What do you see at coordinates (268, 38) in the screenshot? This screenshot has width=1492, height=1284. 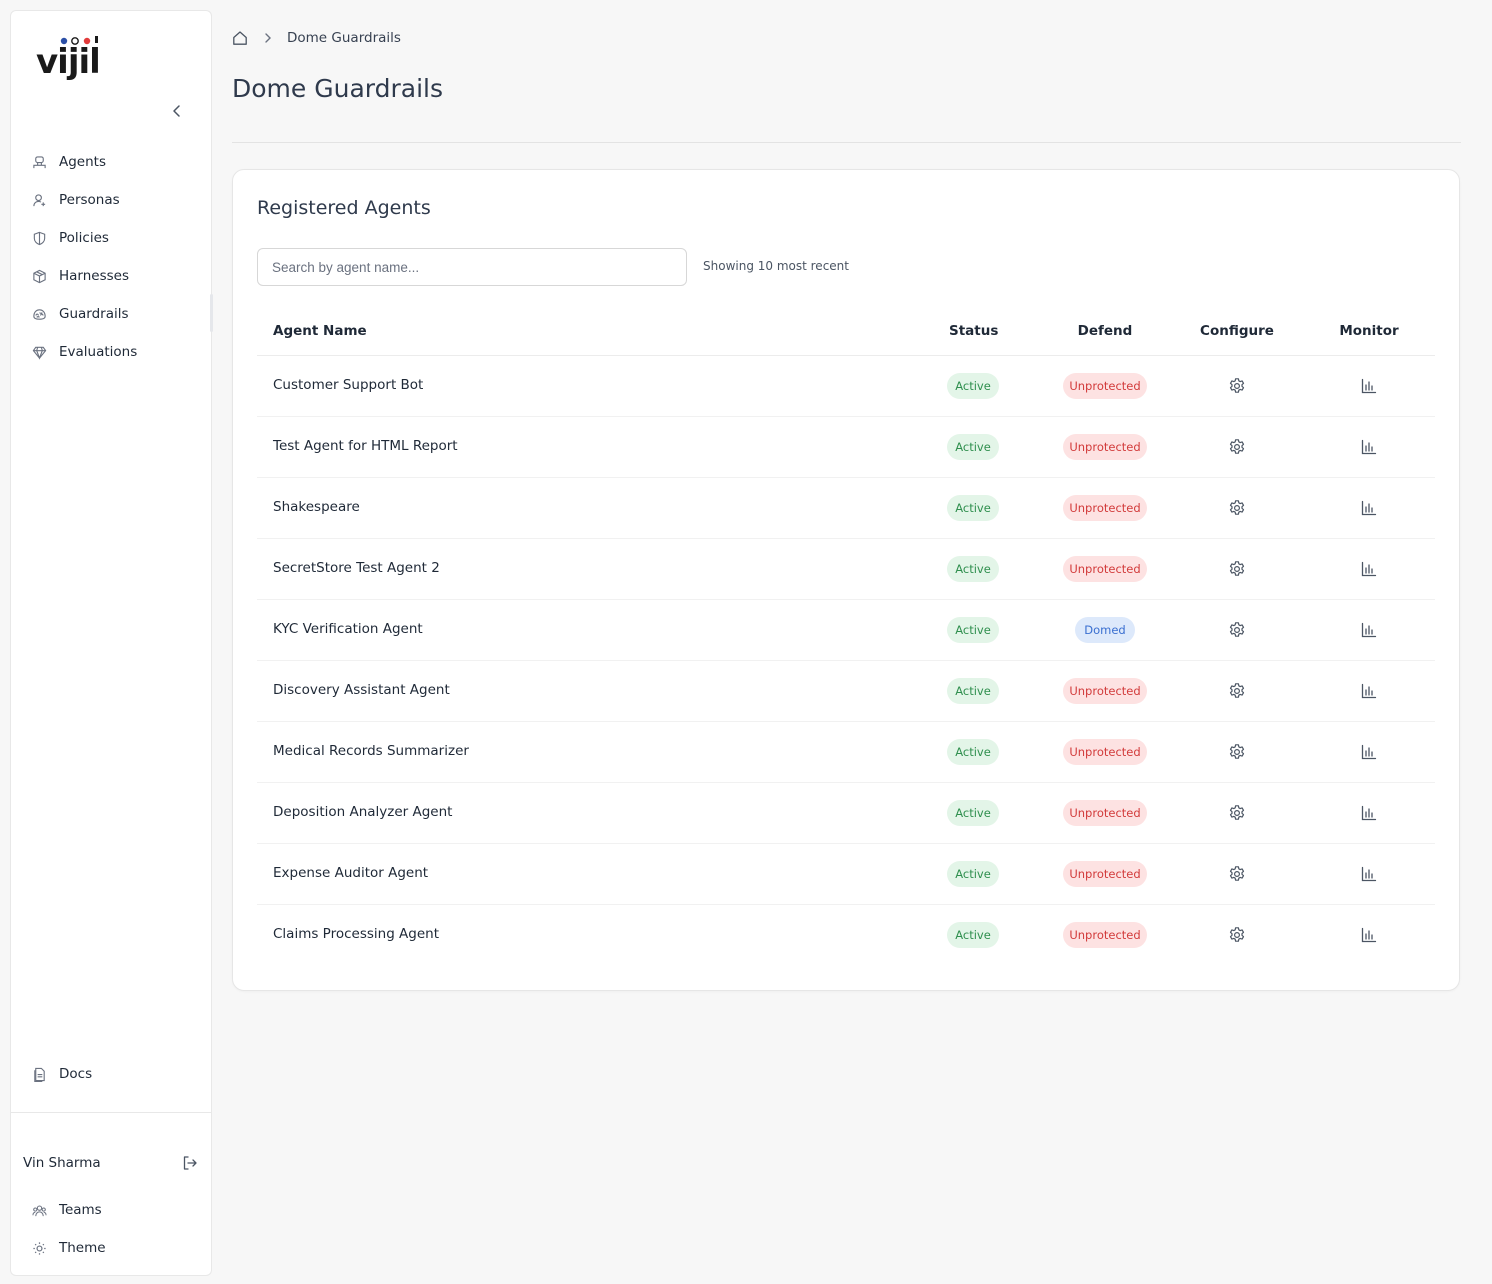 I see `chevron-right-icon` at bounding box center [268, 38].